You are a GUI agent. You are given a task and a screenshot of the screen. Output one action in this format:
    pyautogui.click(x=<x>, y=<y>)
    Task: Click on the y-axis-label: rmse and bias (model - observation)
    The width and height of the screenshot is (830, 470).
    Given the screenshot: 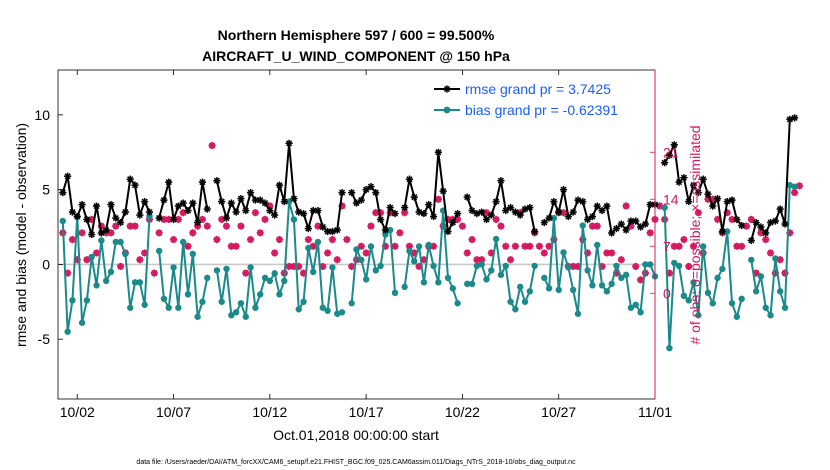 What is the action you would take?
    pyautogui.click(x=21, y=235)
    